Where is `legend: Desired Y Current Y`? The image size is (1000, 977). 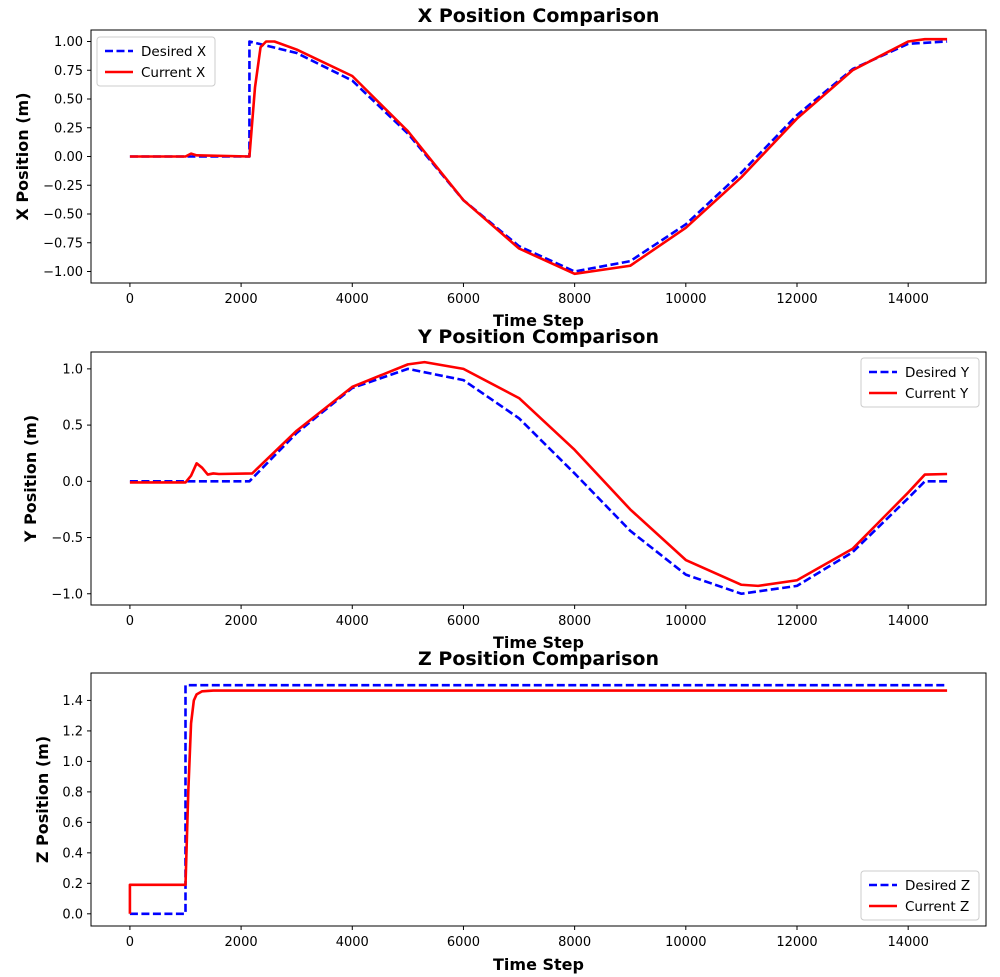
legend: Desired Y Current Y is located at coordinates (920, 382).